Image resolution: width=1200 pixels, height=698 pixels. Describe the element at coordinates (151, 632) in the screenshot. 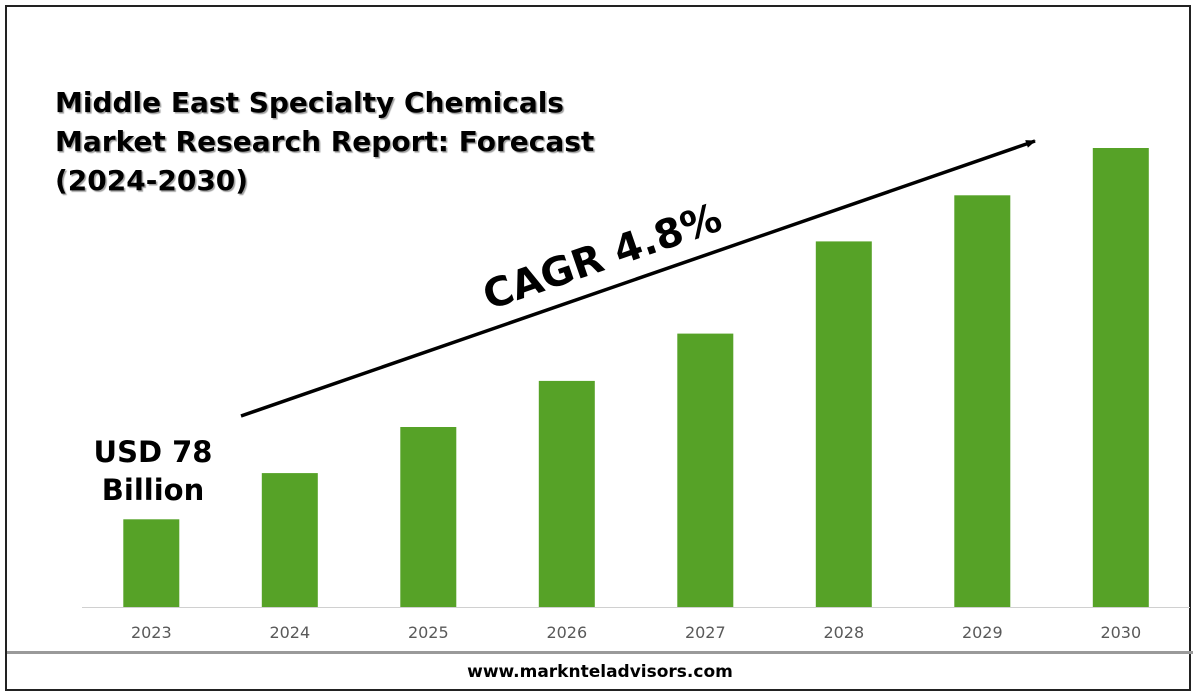

I see `x-tick-label-2023: 2023` at that location.